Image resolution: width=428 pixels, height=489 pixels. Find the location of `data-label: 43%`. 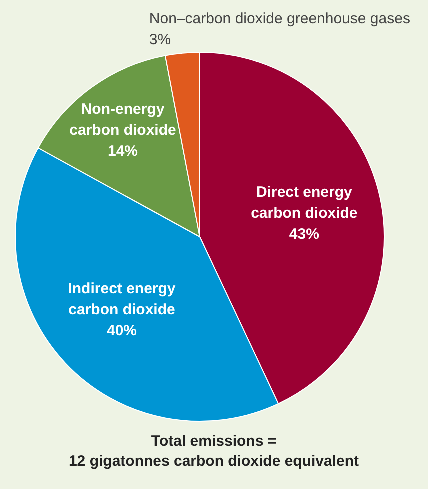

data-label: 43% is located at coordinates (304, 234).